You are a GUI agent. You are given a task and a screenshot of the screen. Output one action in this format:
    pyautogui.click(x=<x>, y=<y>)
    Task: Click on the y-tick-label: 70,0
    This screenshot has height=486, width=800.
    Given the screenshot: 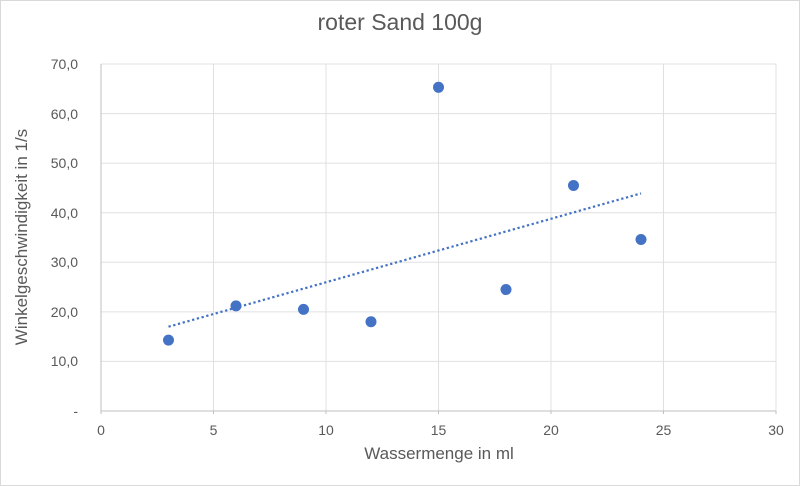 What is the action you would take?
    pyautogui.click(x=64, y=64)
    